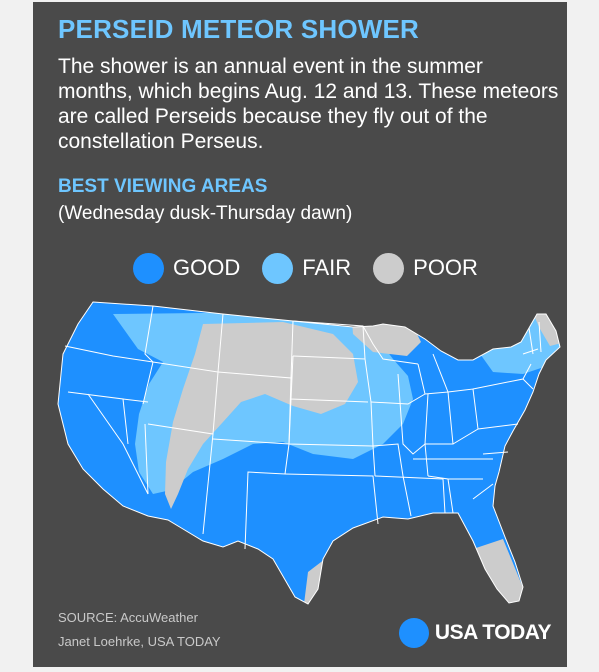 This screenshot has height=672, width=599. What do you see at coordinates (139, 641) in the screenshot?
I see `credit-note: Janet Loehrke, USA TODAY` at bounding box center [139, 641].